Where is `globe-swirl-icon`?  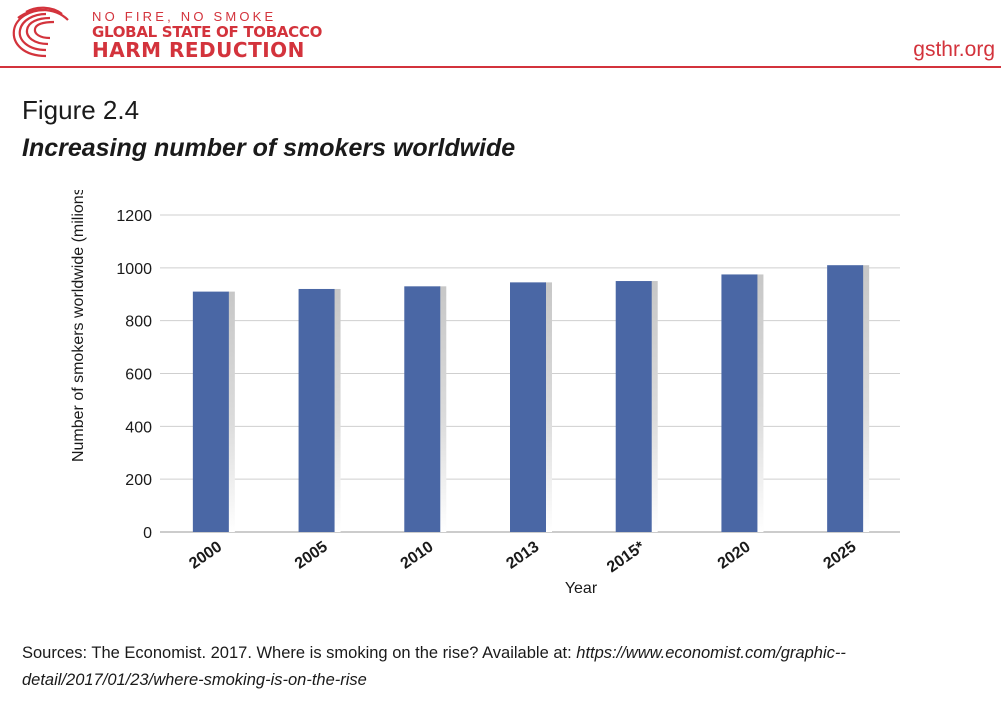
globe-swirl-icon is located at coordinates (40, 32).